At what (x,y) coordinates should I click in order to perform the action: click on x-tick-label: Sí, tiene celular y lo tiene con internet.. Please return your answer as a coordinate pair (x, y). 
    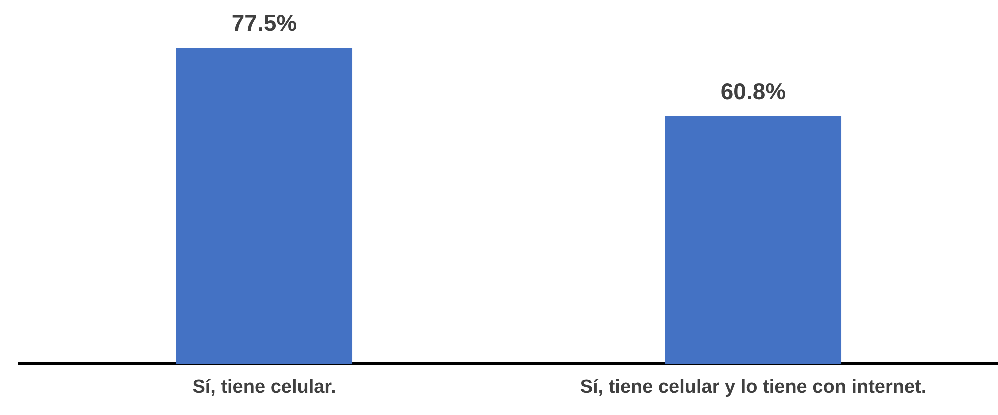
    Looking at the image, I should click on (753, 387).